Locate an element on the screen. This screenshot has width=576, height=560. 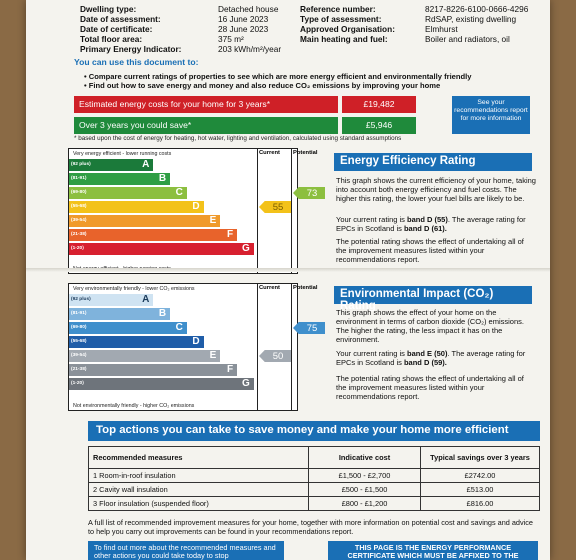
cost-cell: £800 - £1,200 is located at coordinates (364, 503).